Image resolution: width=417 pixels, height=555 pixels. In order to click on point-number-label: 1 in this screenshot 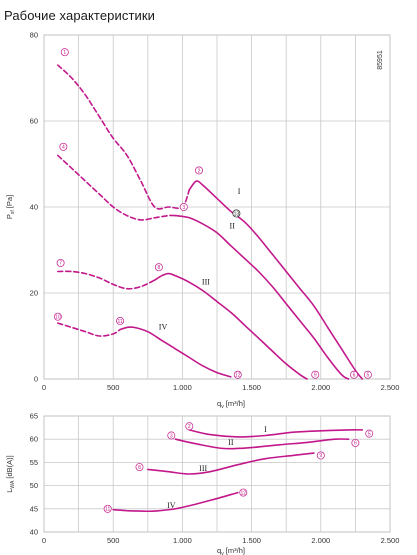, I will do `click(64, 53)`.